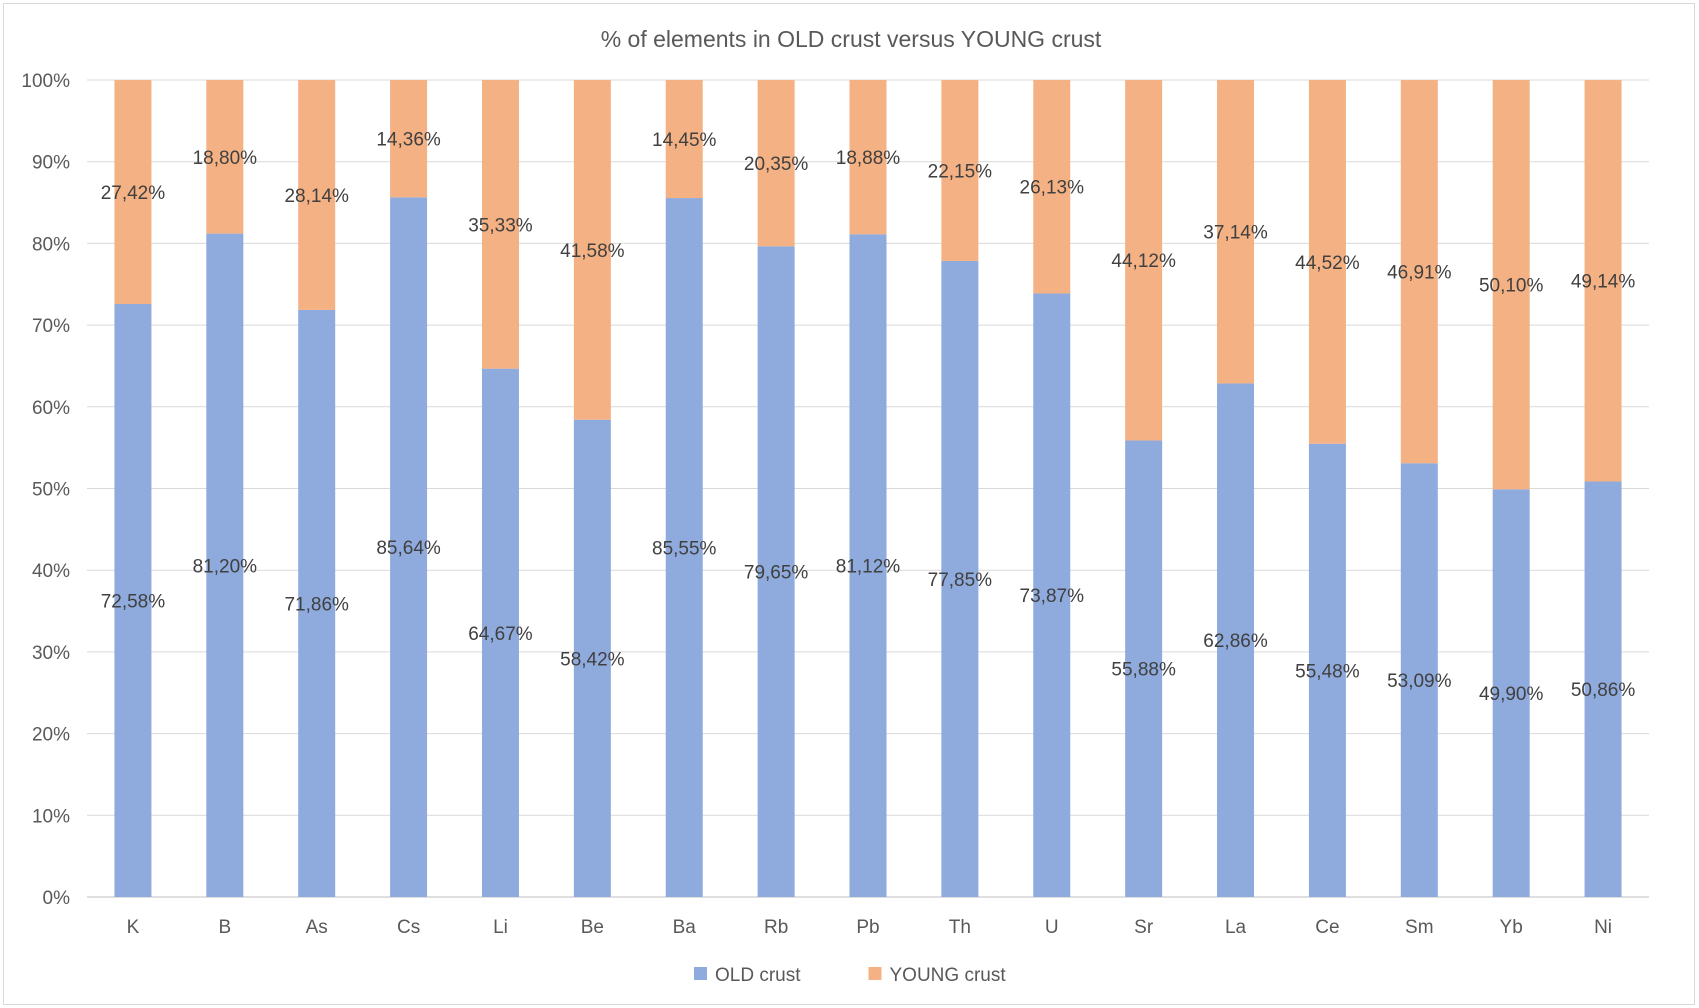 Image resolution: width=1699 pixels, height=1008 pixels. I want to click on y-tick-label: 0%, so click(57, 898).